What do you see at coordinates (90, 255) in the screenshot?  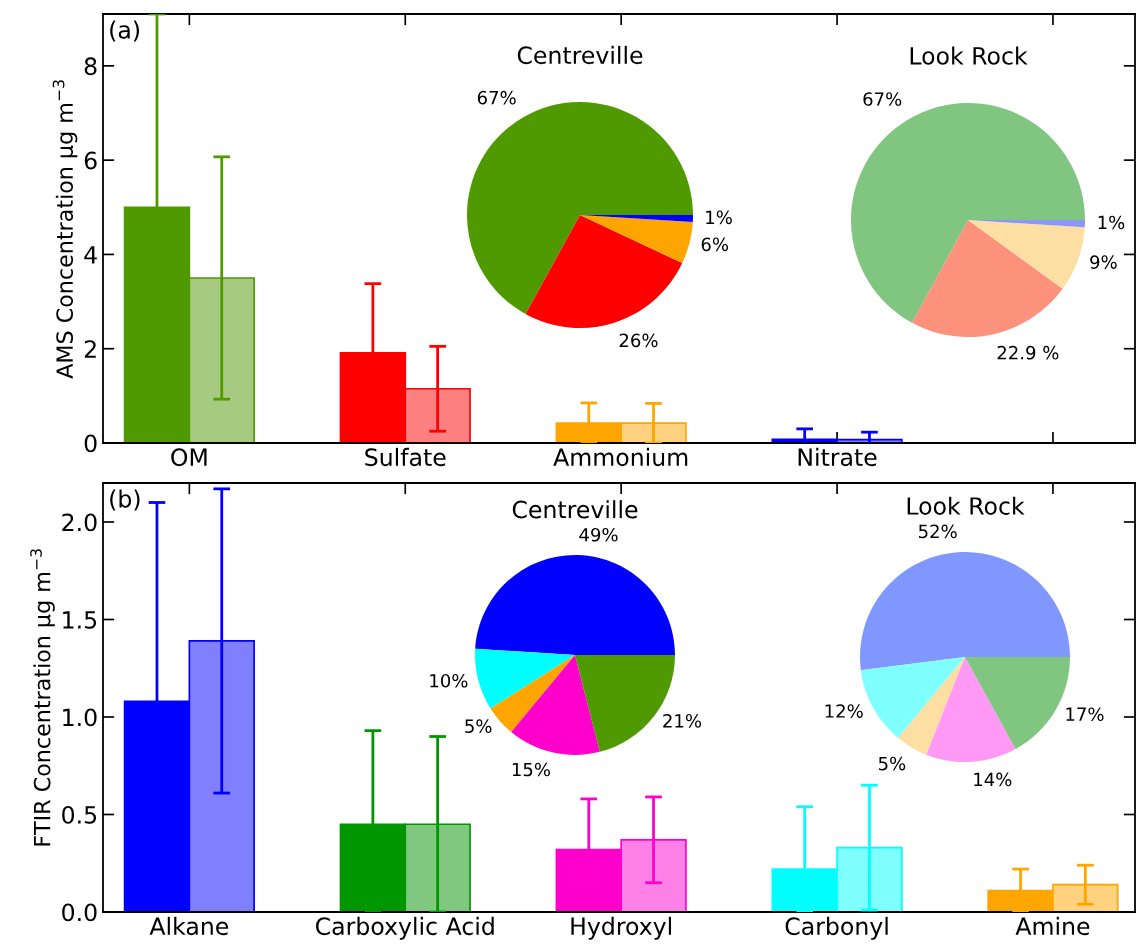 I see `y-tick-label: 4` at bounding box center [90, 255].